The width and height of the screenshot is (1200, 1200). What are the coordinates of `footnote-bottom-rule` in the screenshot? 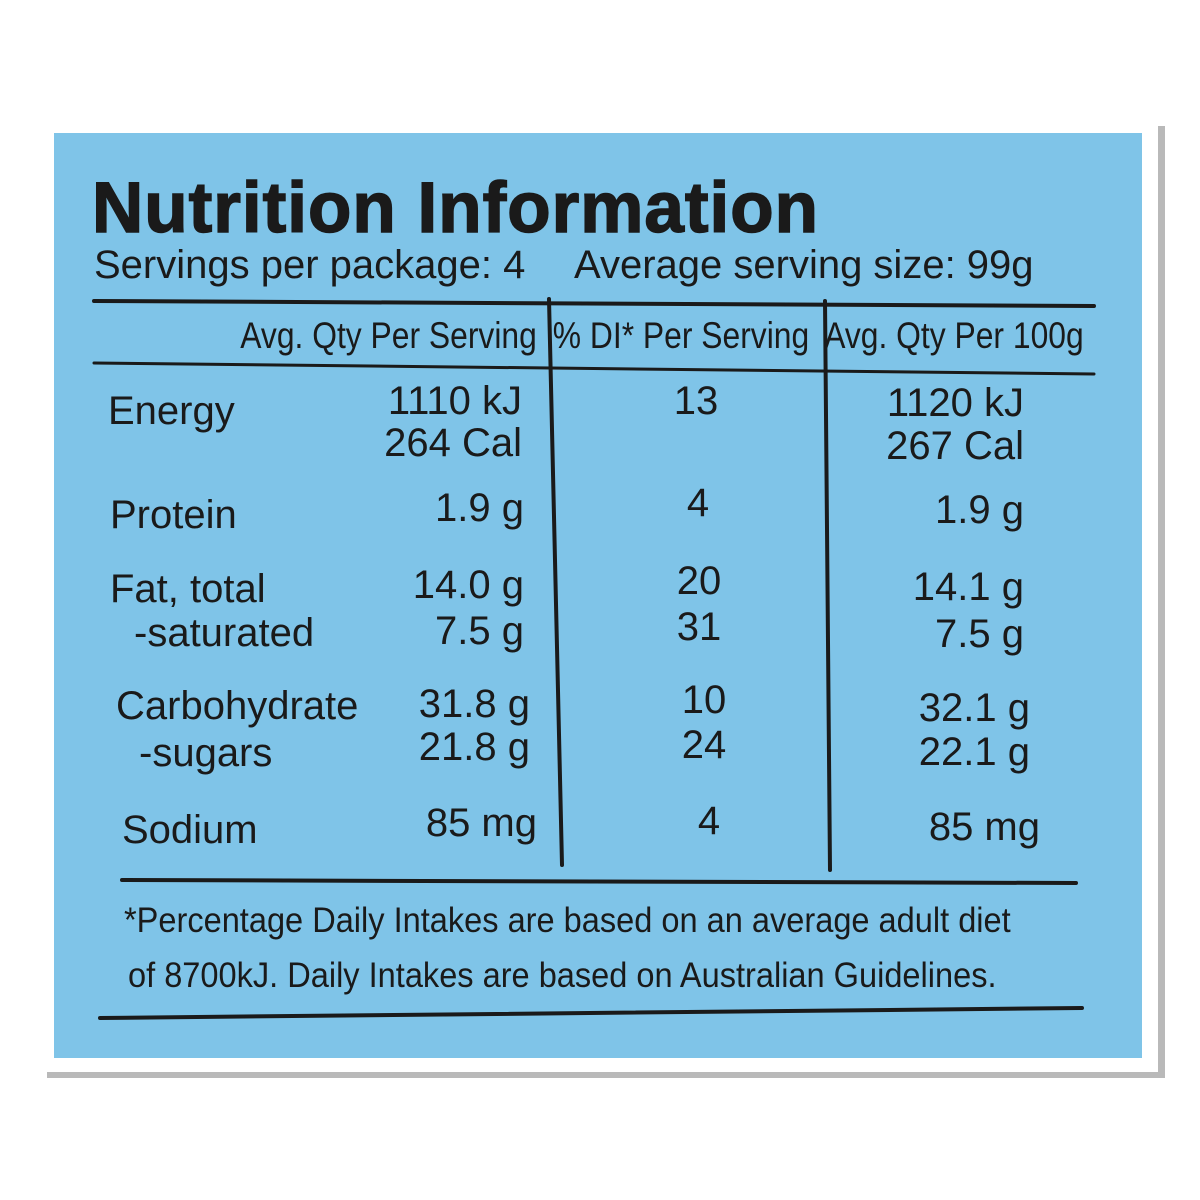 It's located at (591, 1013).